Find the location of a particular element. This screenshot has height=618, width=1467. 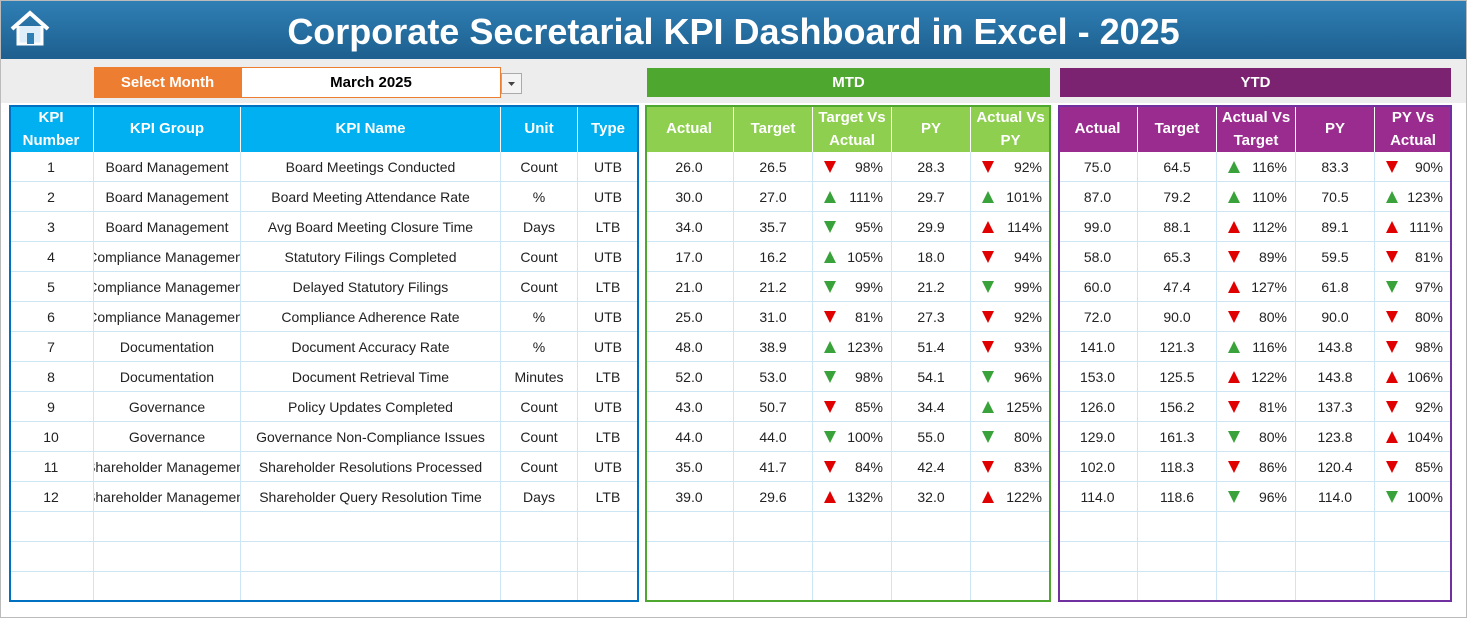

table-cell: 132% is located at coordinates (852, 497).